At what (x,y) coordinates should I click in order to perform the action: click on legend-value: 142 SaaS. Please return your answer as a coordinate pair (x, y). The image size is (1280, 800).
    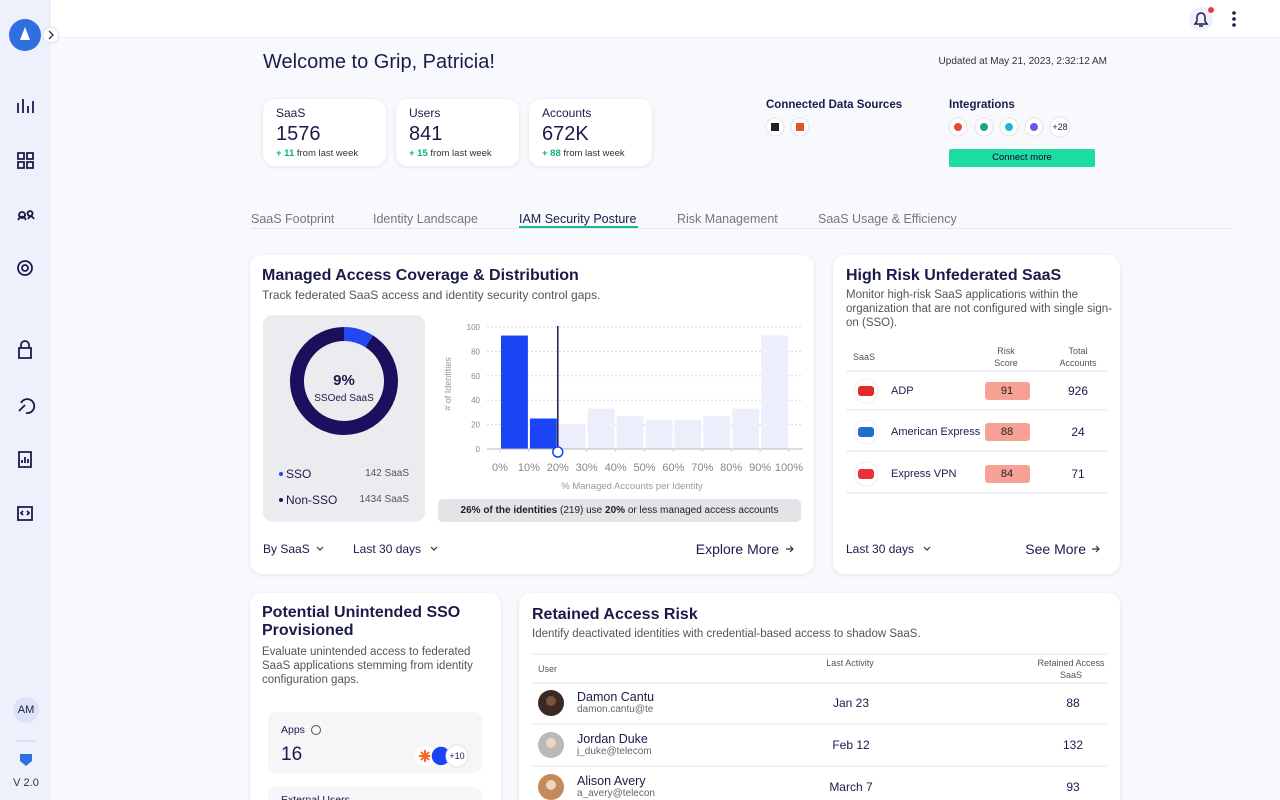
    Looking at the image, I should click on (387, 473).